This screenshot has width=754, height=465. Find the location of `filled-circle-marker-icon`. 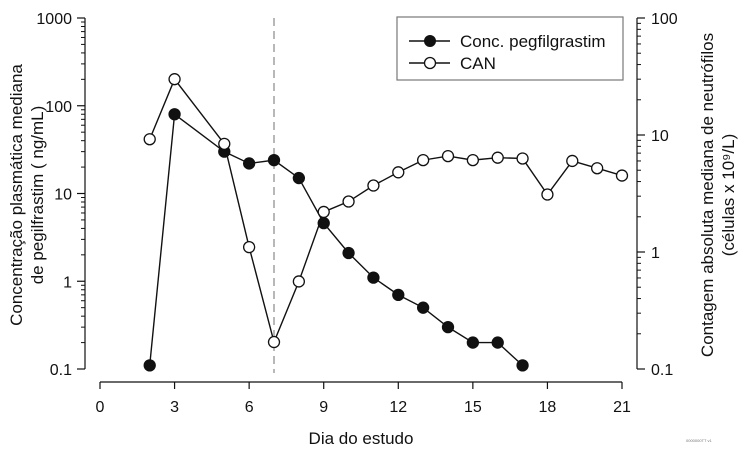

filled-circle-marker-icon is located at coordinates (430, 41).